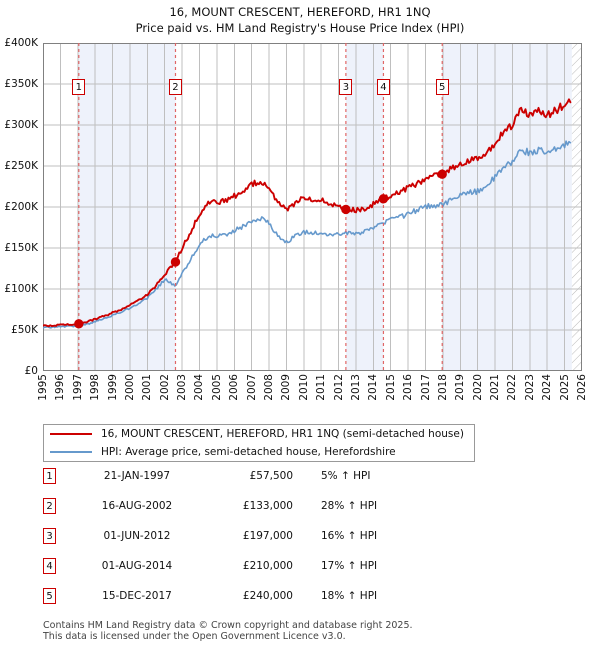 This screenshot has width=600, height=650. What do you see at coordinates (263, 513) in the screenshot?
I see `table-row: 2 16-AUG-2002 £133,000 28% ↑ HPI` at bounding box center [263, 513].